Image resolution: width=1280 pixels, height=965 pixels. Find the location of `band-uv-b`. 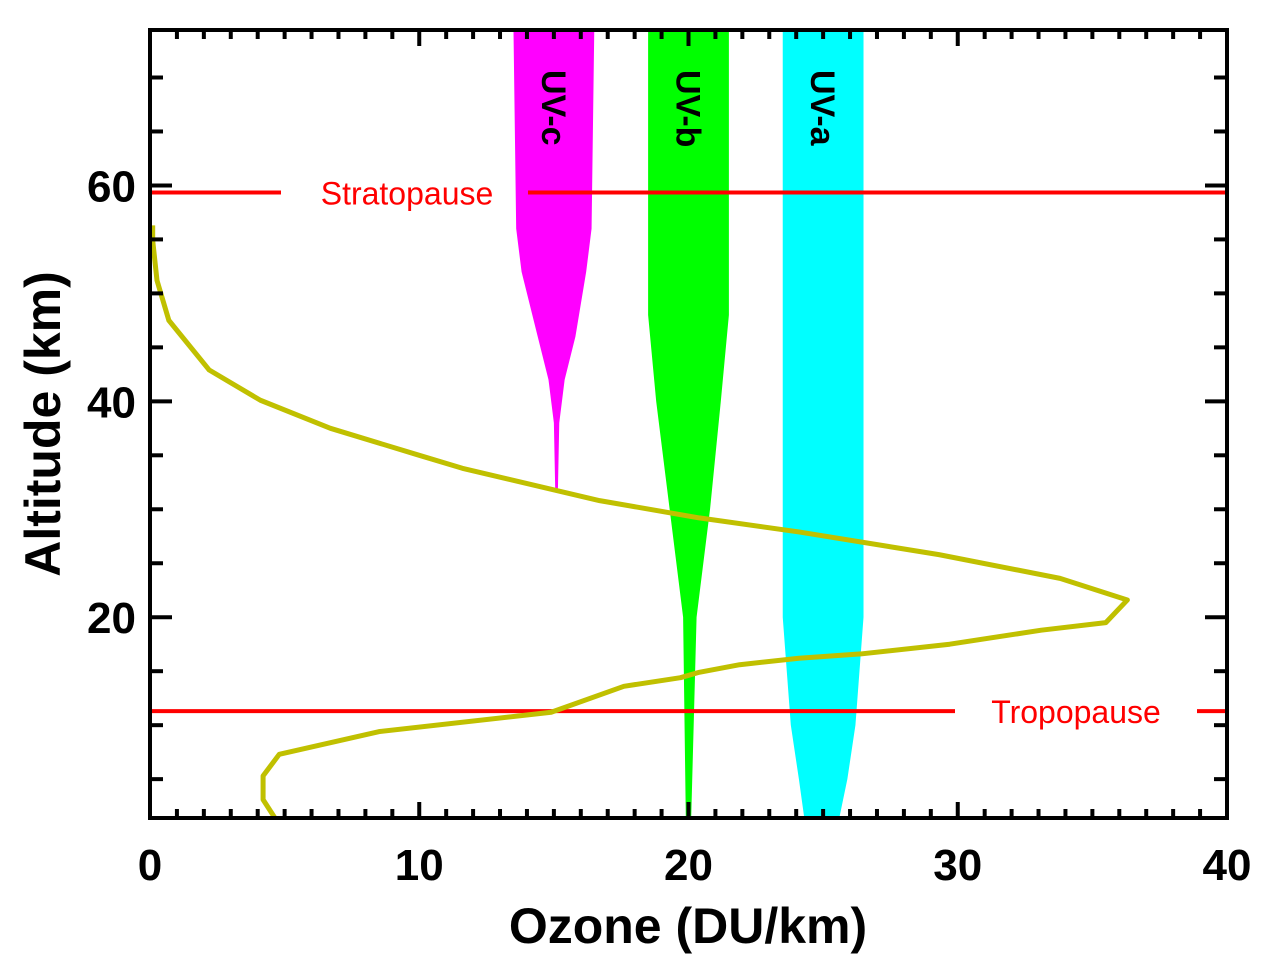

band-uv-b is located at coordinates (688, 424).